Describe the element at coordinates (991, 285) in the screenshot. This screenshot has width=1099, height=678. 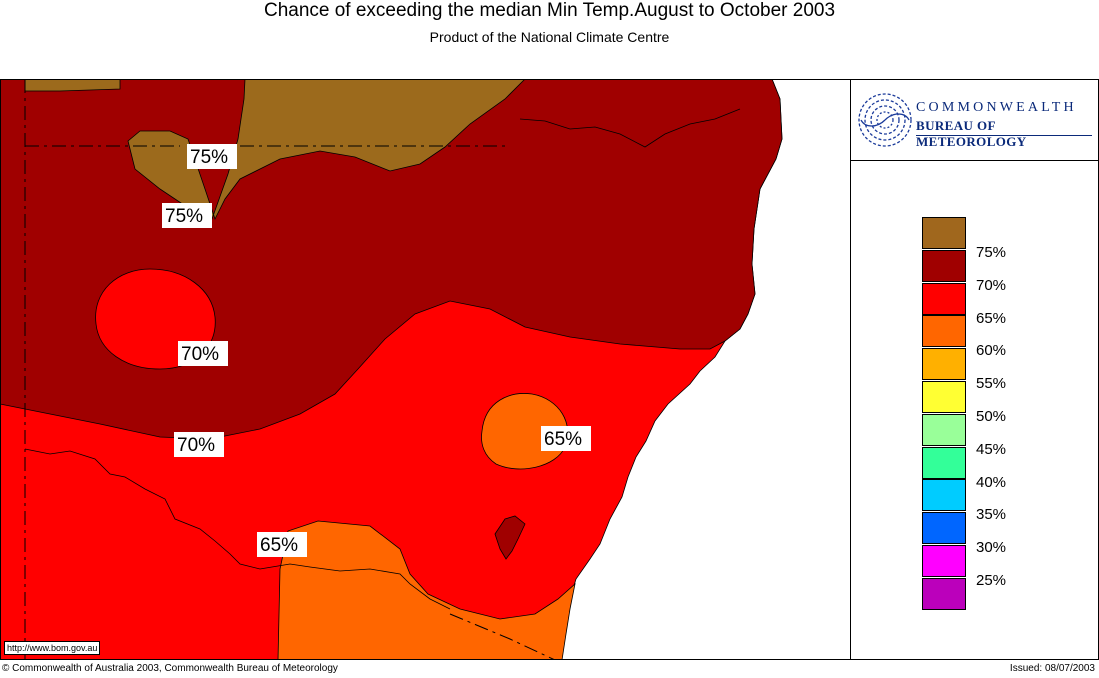
I see `legend-label: 70%` at that location.